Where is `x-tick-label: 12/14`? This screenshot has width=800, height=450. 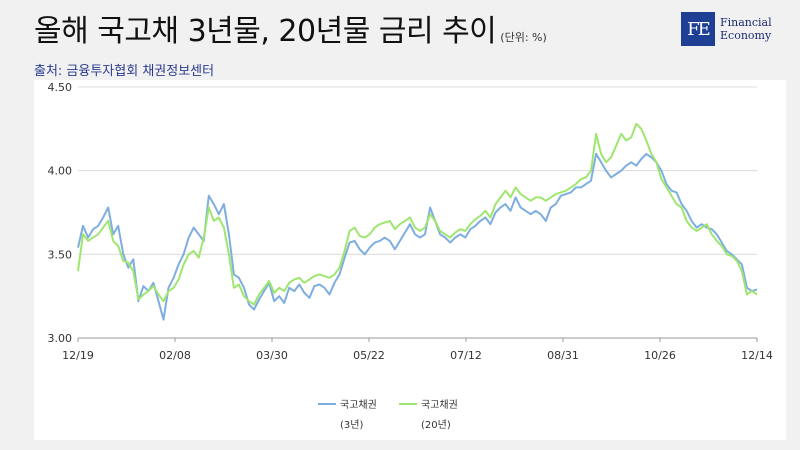 x-tick-label: 12/14 is located at coordinates (757, 355).